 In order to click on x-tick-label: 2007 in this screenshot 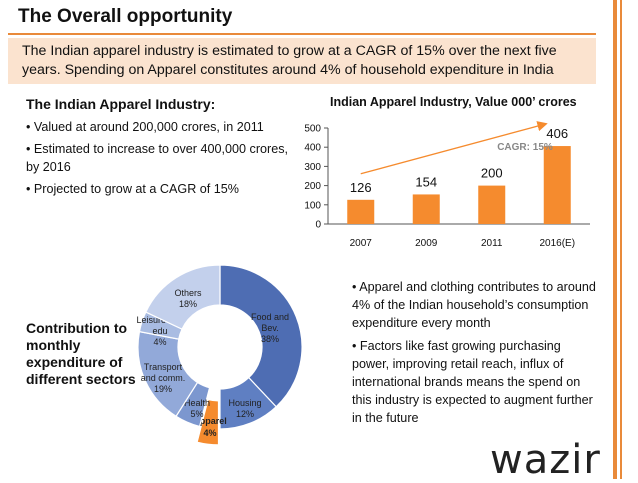, I will do `click(361, 243)`.